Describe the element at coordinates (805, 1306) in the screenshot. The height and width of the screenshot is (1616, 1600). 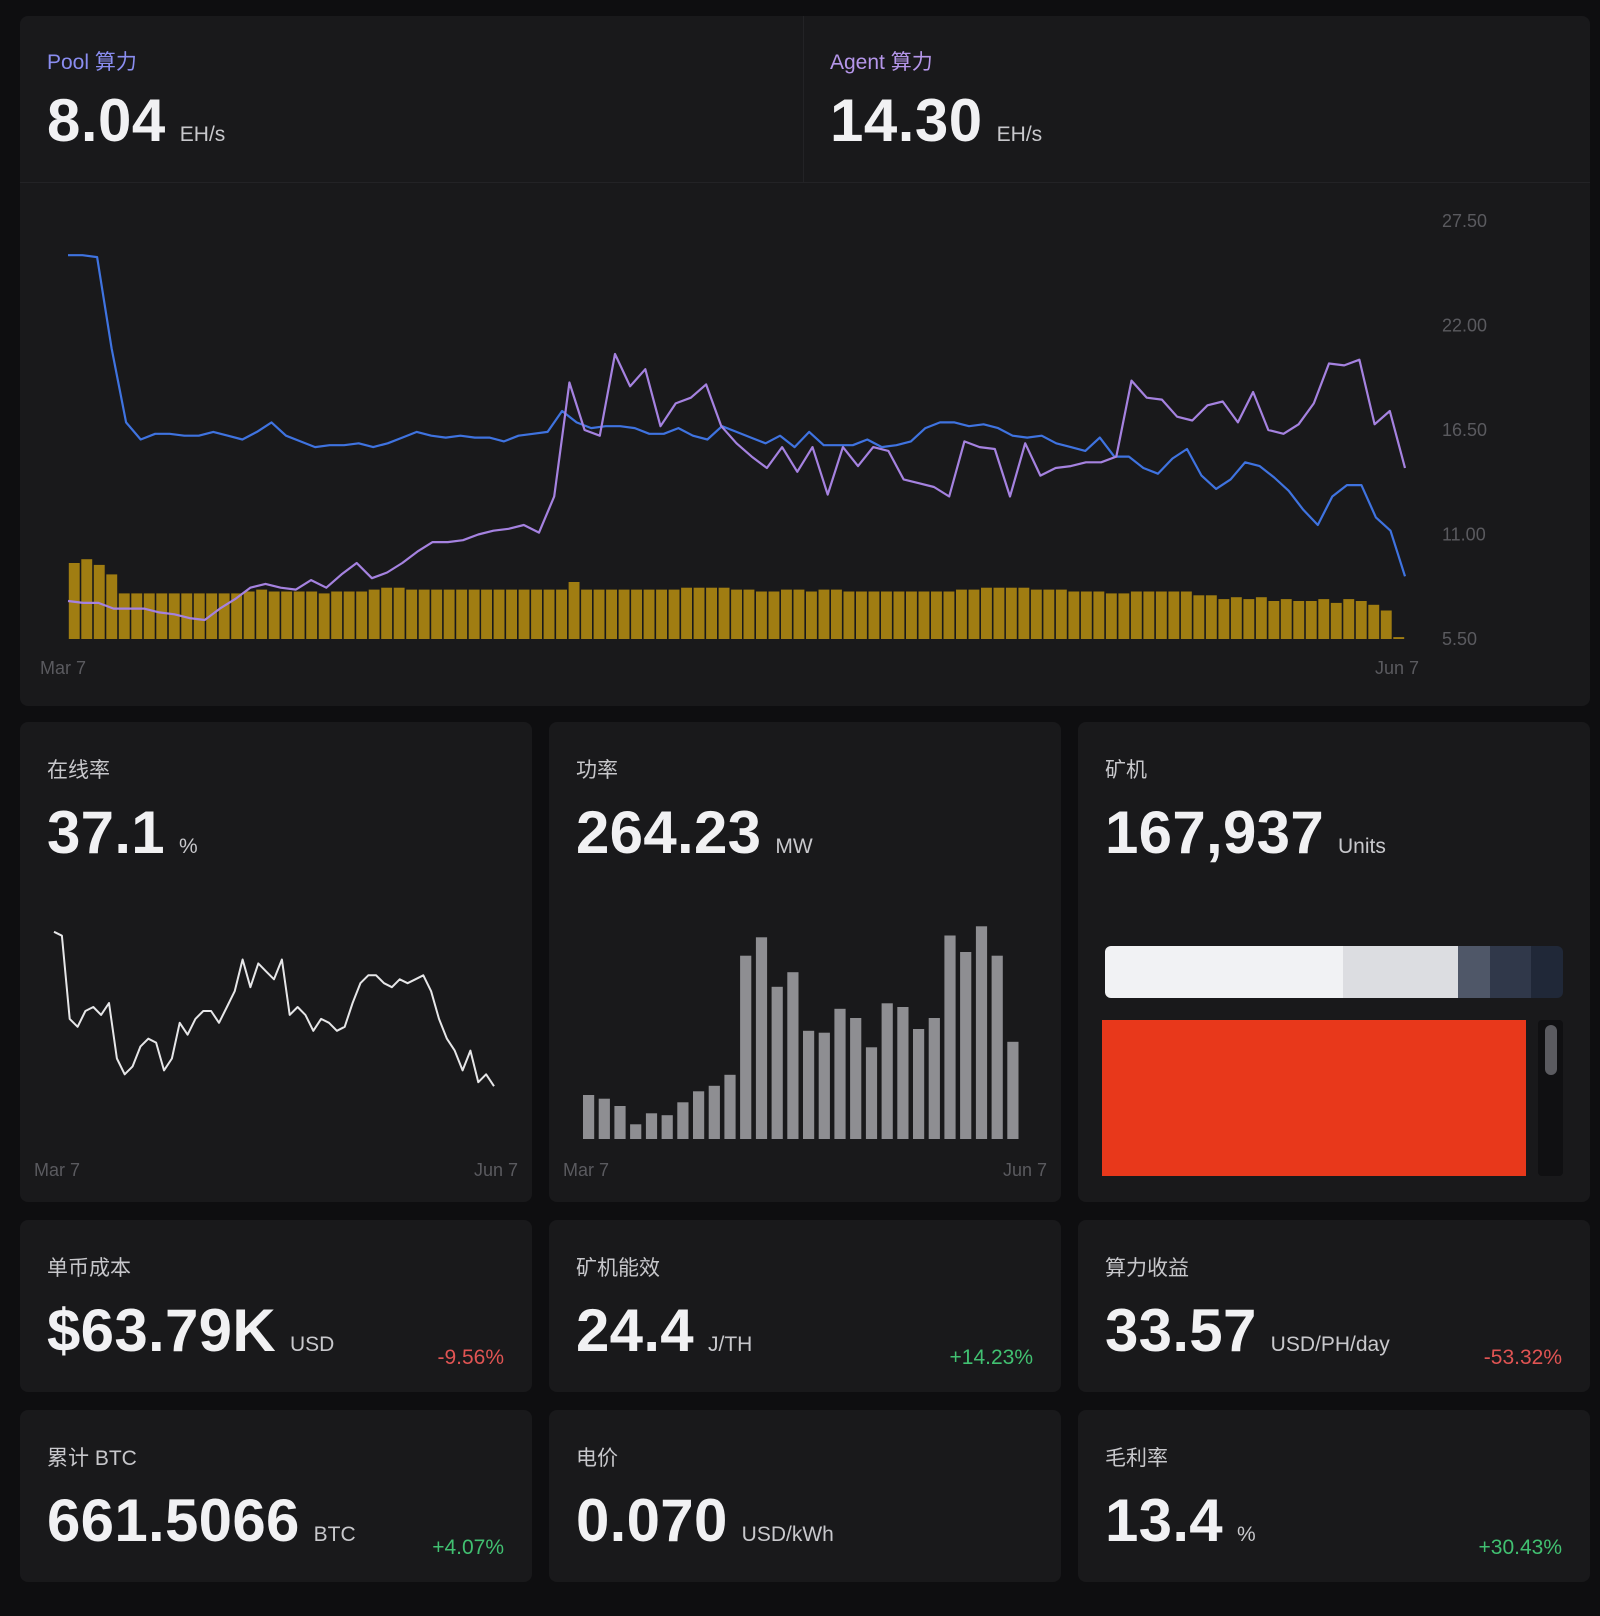
I see `efficiency-card: 矿机能效 24.4 J/TH +14.23%` at that location.